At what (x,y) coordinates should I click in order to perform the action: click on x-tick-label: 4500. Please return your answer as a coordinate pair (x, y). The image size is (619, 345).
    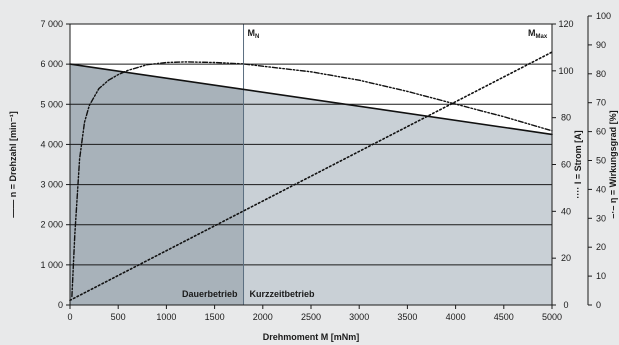
    Looking at the image, I should click on (504, 317).